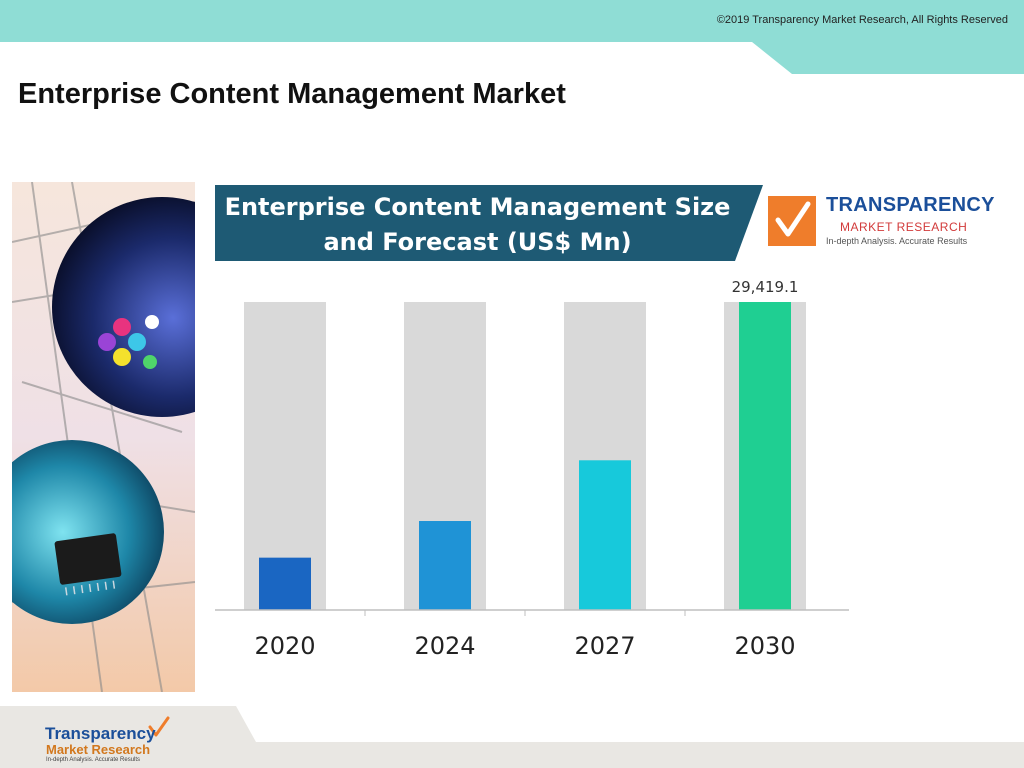  Describe the element at coordinates (445, 565) in the screenshot. I see `bar-2024` at that location.